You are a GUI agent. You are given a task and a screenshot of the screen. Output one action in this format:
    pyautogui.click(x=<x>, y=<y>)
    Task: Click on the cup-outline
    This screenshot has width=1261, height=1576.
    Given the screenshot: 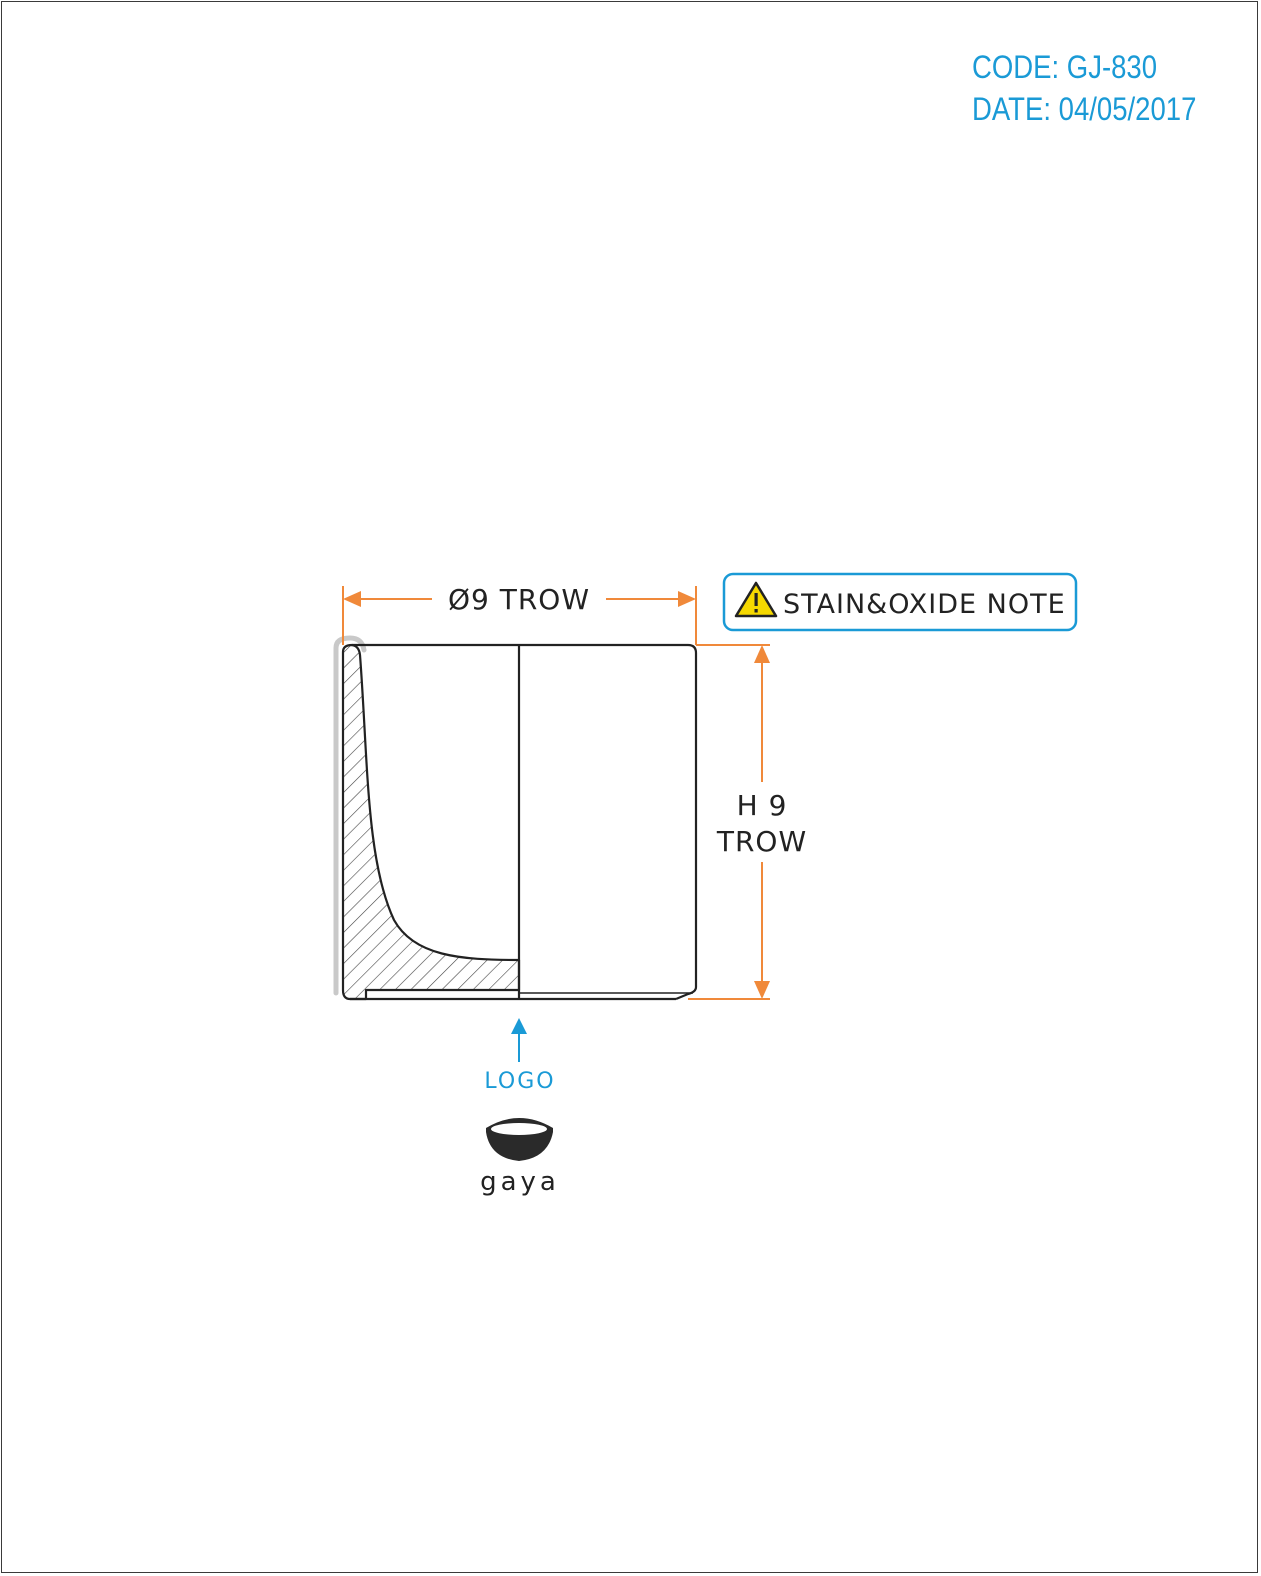 What is the action you would take?
    pyautogui.click(x=524, y=822)
    